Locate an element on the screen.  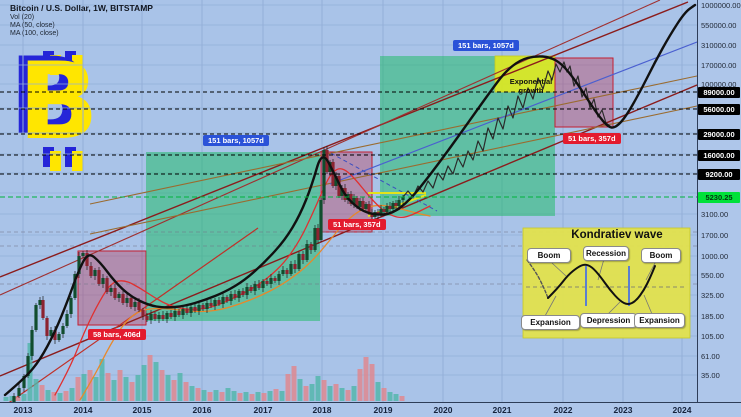
time-axis-year: 2013 is located at coordinates (23, 410).